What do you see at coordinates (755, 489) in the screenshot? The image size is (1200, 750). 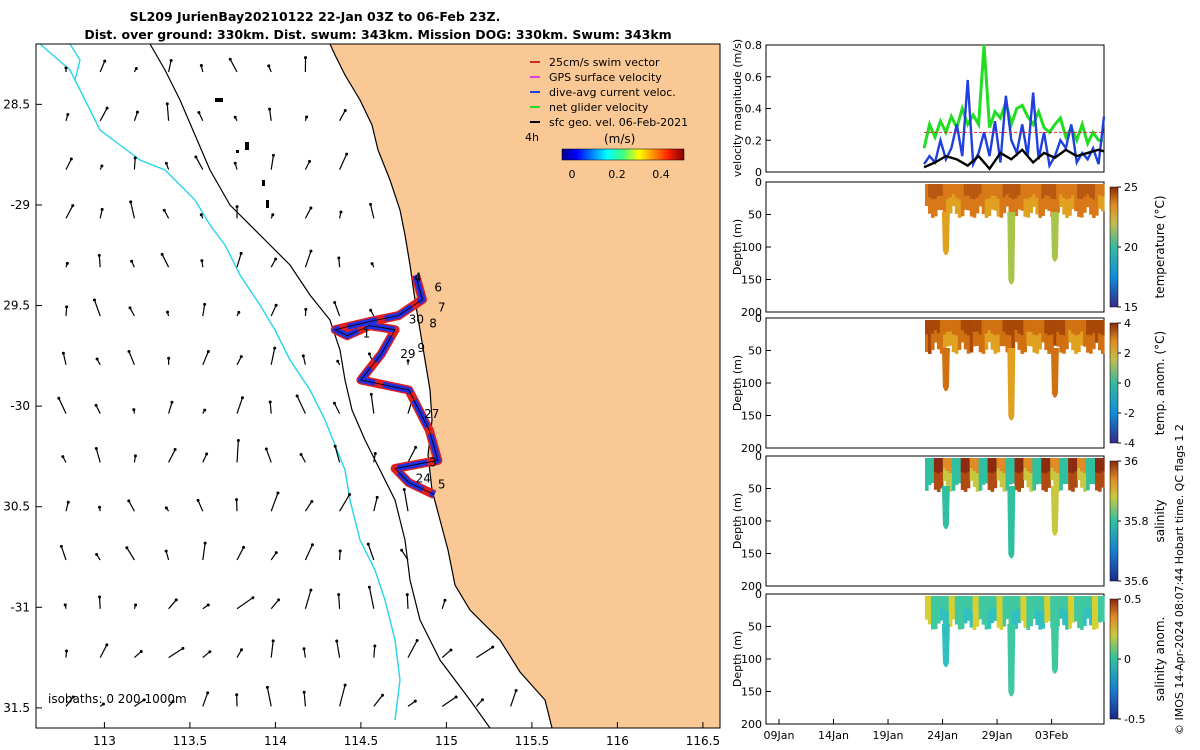 I see `section-ytick-label: 50` at bounding box center [755, 489].